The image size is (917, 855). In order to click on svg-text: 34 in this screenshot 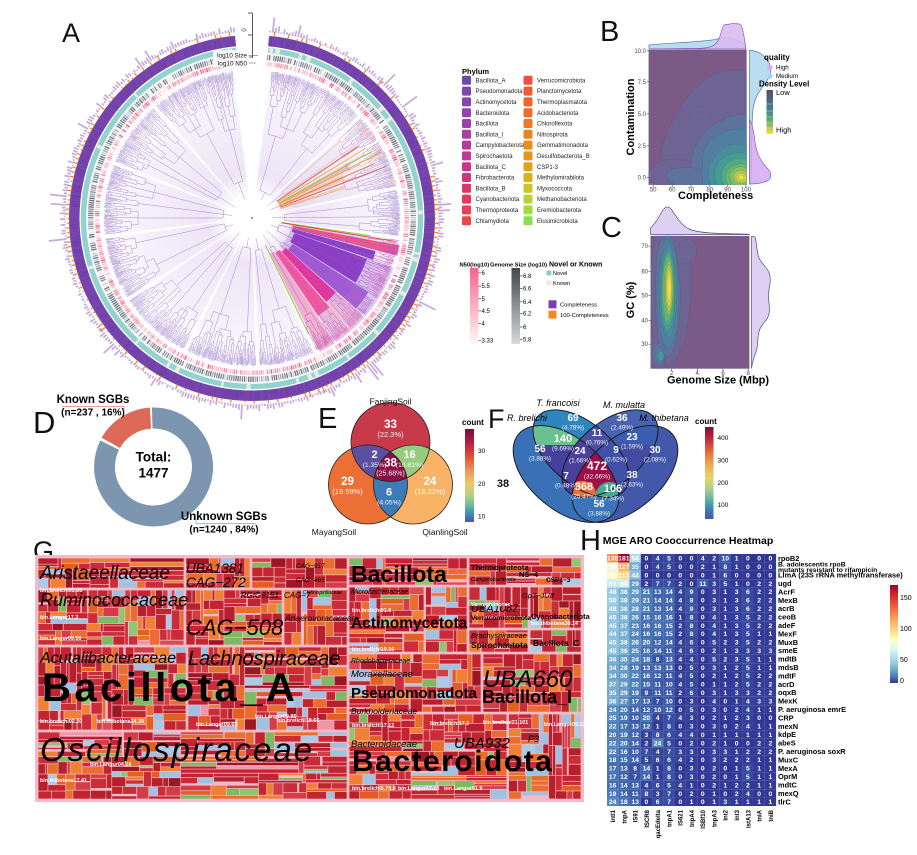, I will do `click(613, 668)`.